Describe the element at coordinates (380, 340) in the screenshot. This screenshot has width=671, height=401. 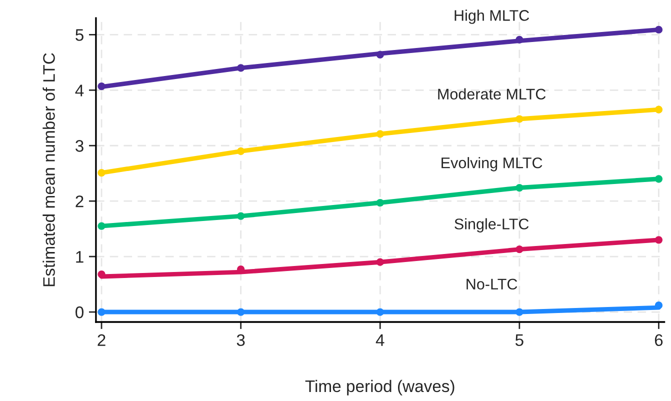
I see `x-tick-label: 4` at that location.